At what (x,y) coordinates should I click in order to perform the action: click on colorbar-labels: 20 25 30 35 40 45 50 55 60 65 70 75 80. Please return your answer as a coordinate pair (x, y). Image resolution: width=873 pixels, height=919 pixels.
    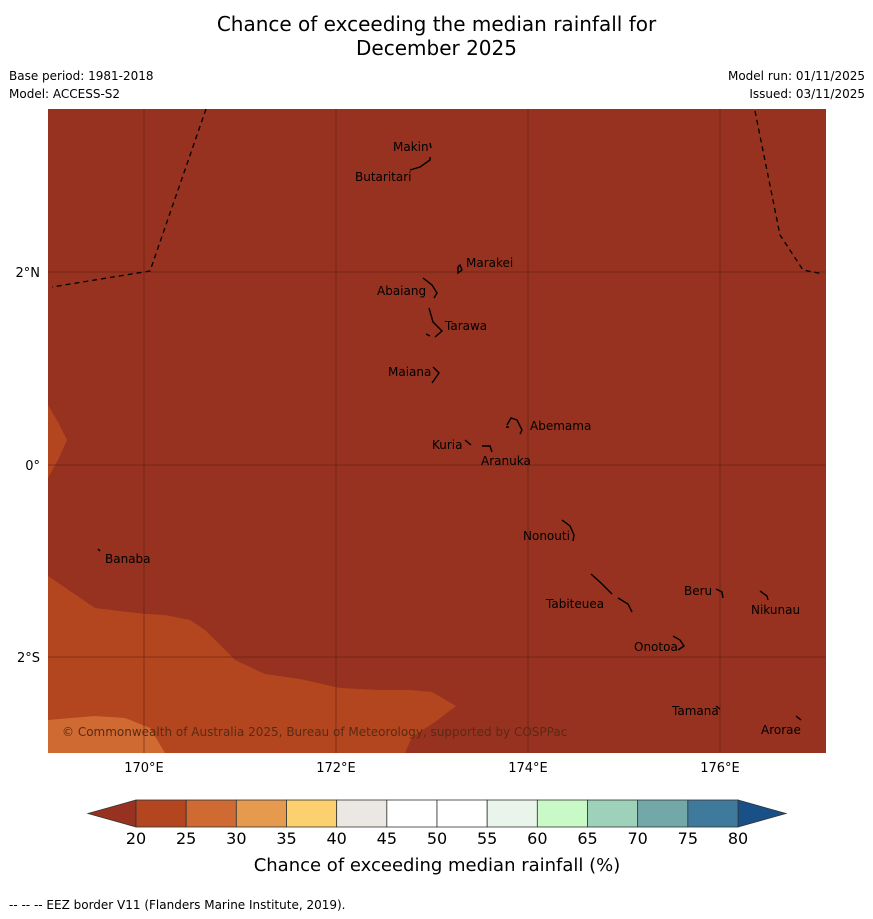
    Looking at the image, I should click on (437, 838).